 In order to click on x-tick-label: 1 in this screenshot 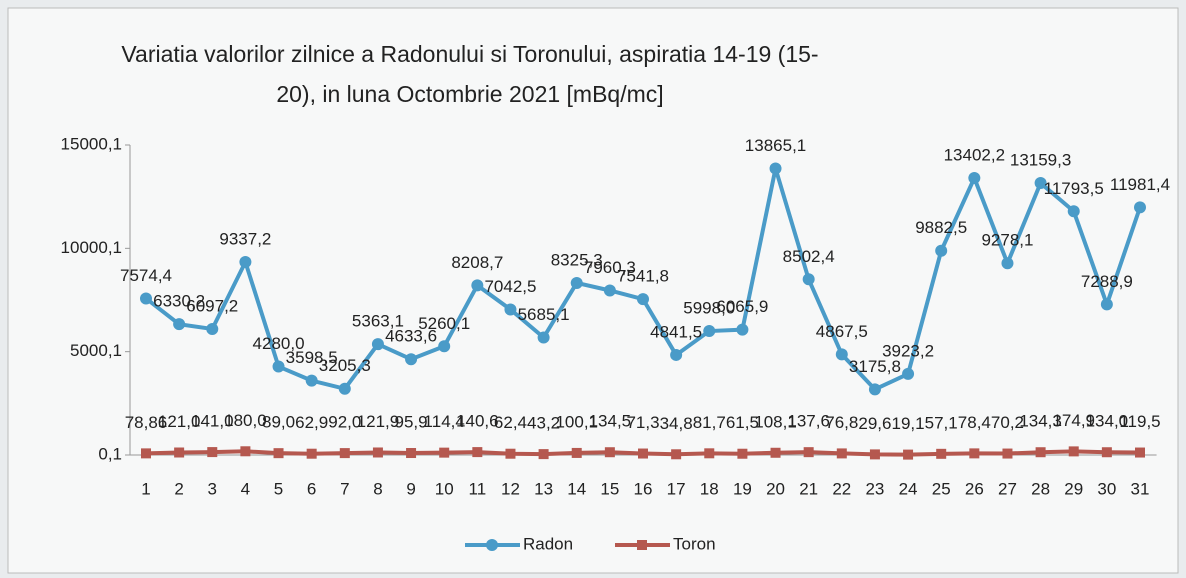, I will do `click(145, 488)`.